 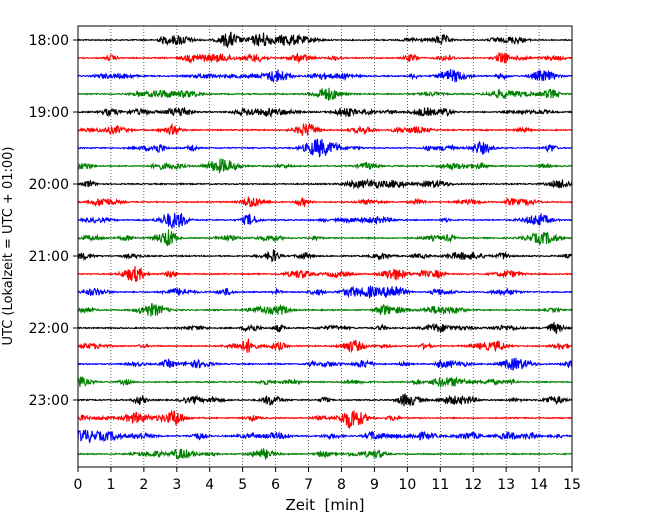 What do you see at coordinates (324, 505) in the screenshot?
I see `x-axis-label: Zeit [min]` at bounding box center [324, 505].